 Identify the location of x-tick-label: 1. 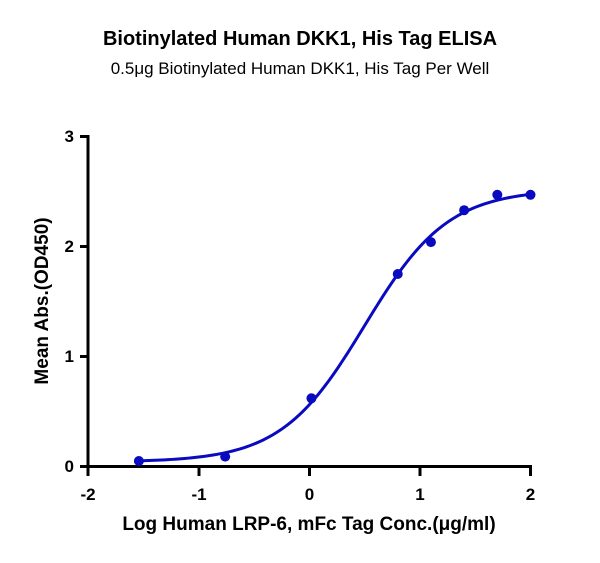
(419, 494).